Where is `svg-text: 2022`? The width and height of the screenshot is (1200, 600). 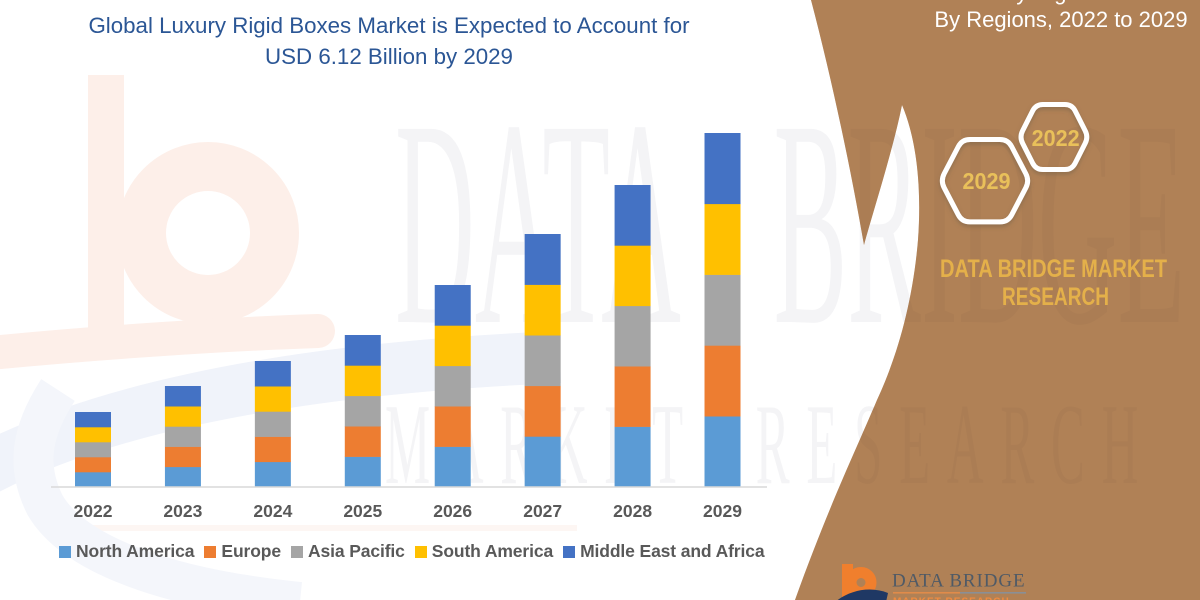
svg-text: 2022 is located at coordinates (1056, 138).